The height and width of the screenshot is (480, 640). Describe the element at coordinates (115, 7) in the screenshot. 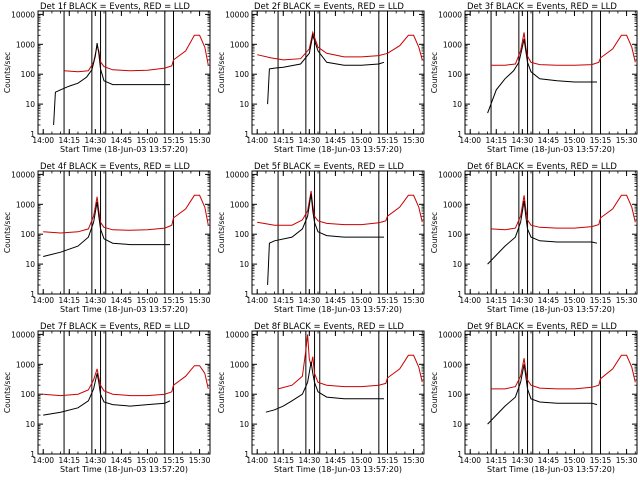

I see `chart-title: Det 1f BLACK = Events, RED = LLD` at that location.